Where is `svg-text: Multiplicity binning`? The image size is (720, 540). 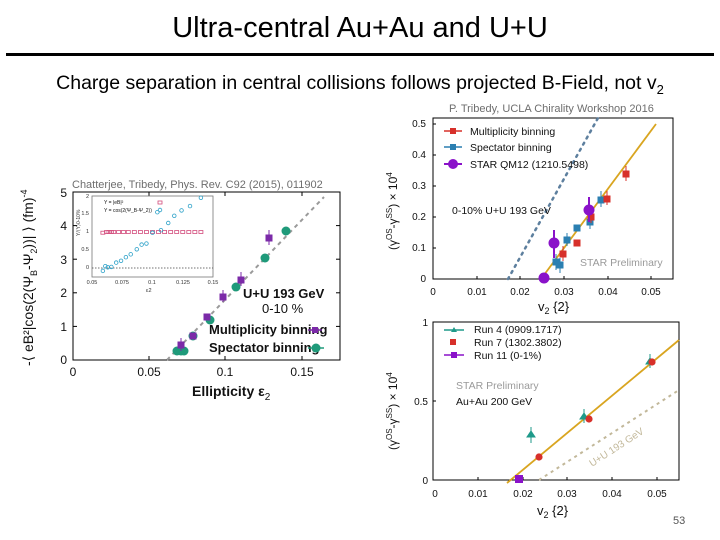
svg-text: Multiplicity binning is located at coordinates (512, 132).